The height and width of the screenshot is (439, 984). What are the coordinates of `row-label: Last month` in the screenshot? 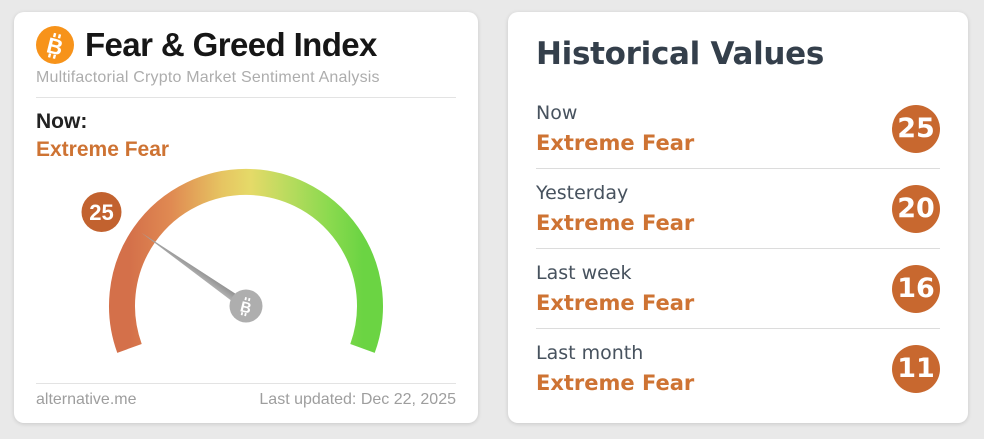 It's located at (590, 353).